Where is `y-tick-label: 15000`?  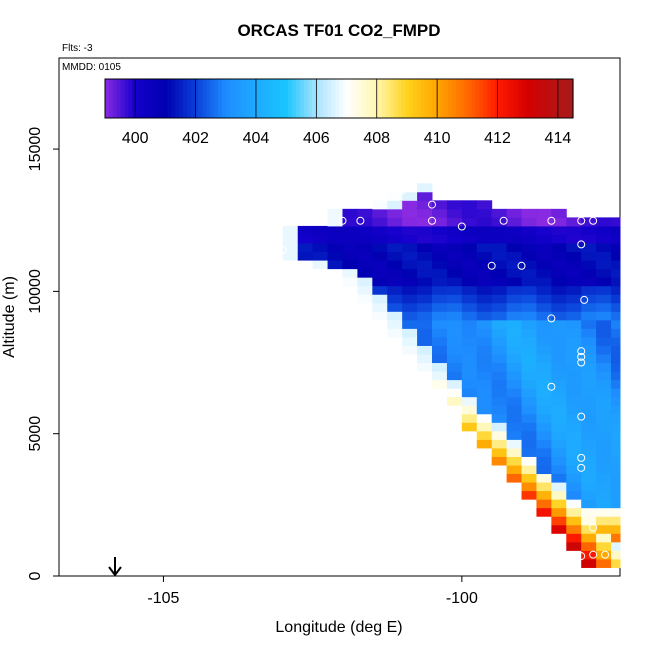
y-tick-label: 15000 is located at coordinates (35, 149).